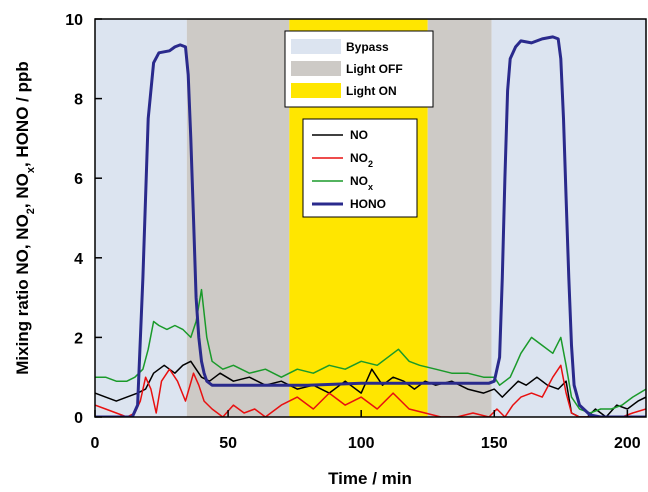 The height and width of the screenshot is (492, 648). What do you see at coordinates (228, 443) in the screenshot?
I see `x-tick-label: 50` at bounding box center [228, 443].